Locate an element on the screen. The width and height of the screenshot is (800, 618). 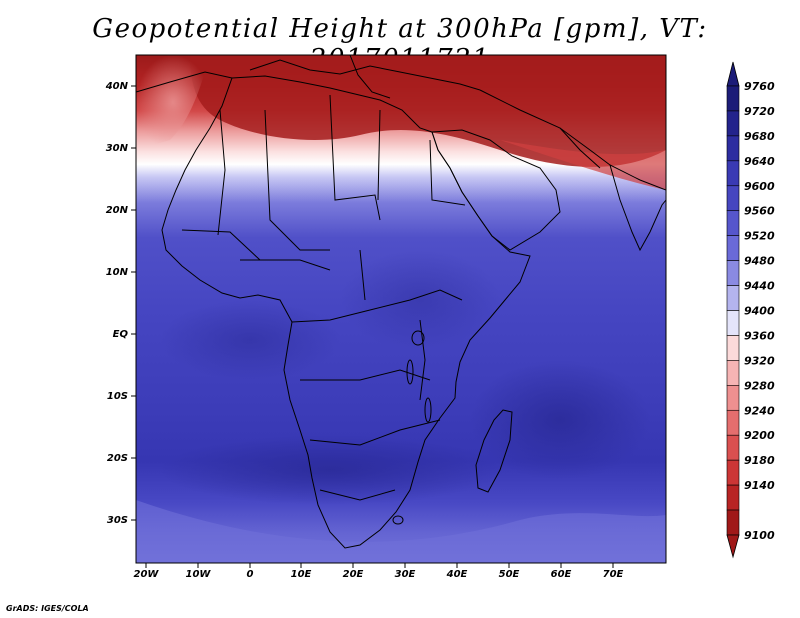
colorbar-label: 9360 is located at coordinates (759, 335).